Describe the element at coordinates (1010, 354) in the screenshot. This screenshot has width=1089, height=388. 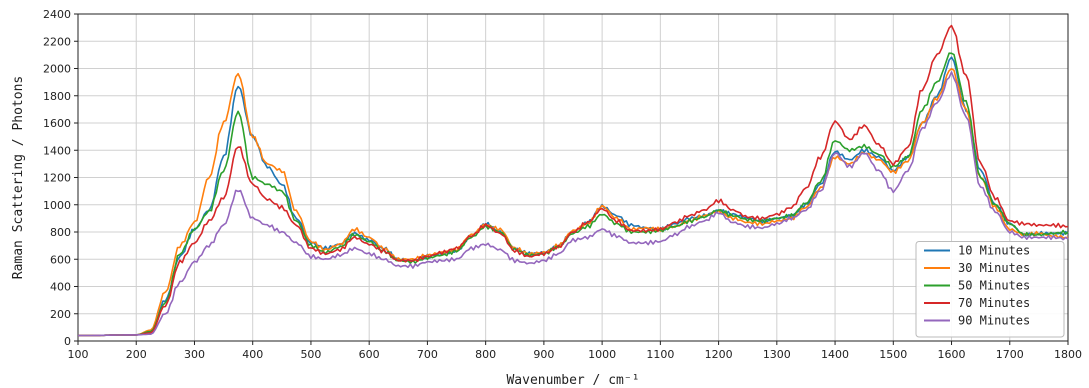
I see `x-tick-label: 1700` at that location.